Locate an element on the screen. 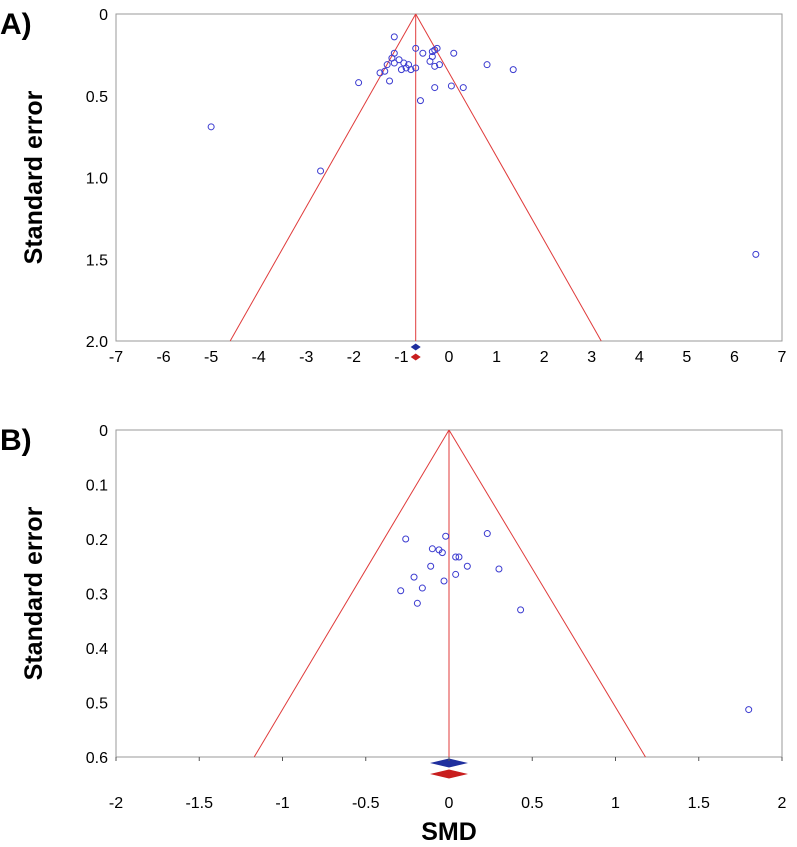 This screenshot has width=797, height=847. x-tick-label: -7 is located at coordinates (116, 357).